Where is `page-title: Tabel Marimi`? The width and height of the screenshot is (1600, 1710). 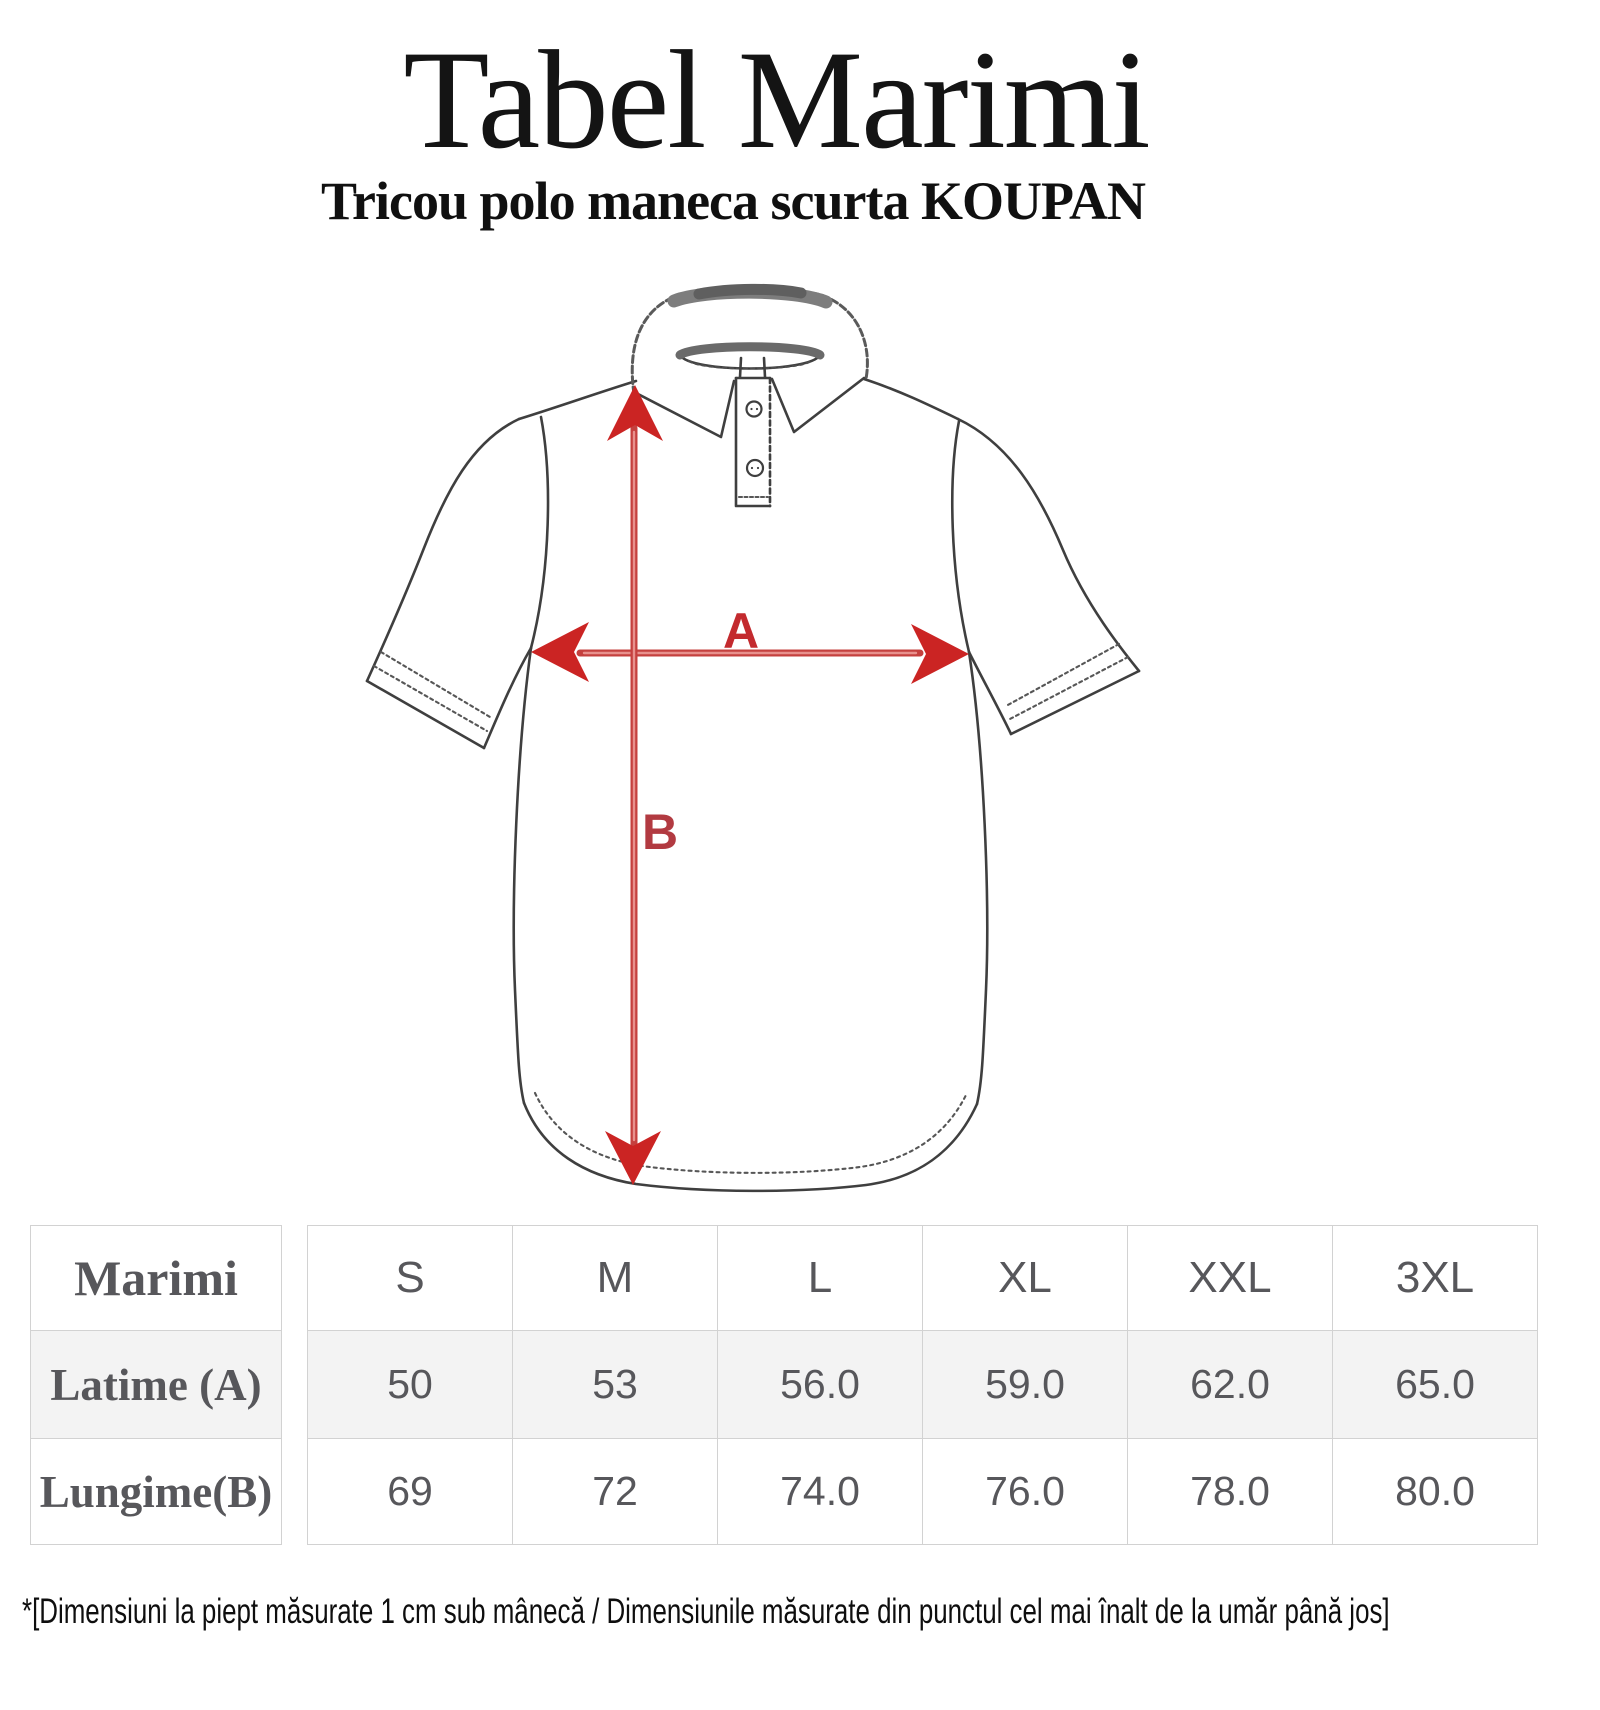
page-title: Tabel Marimi is located at coordinates (776, 100).